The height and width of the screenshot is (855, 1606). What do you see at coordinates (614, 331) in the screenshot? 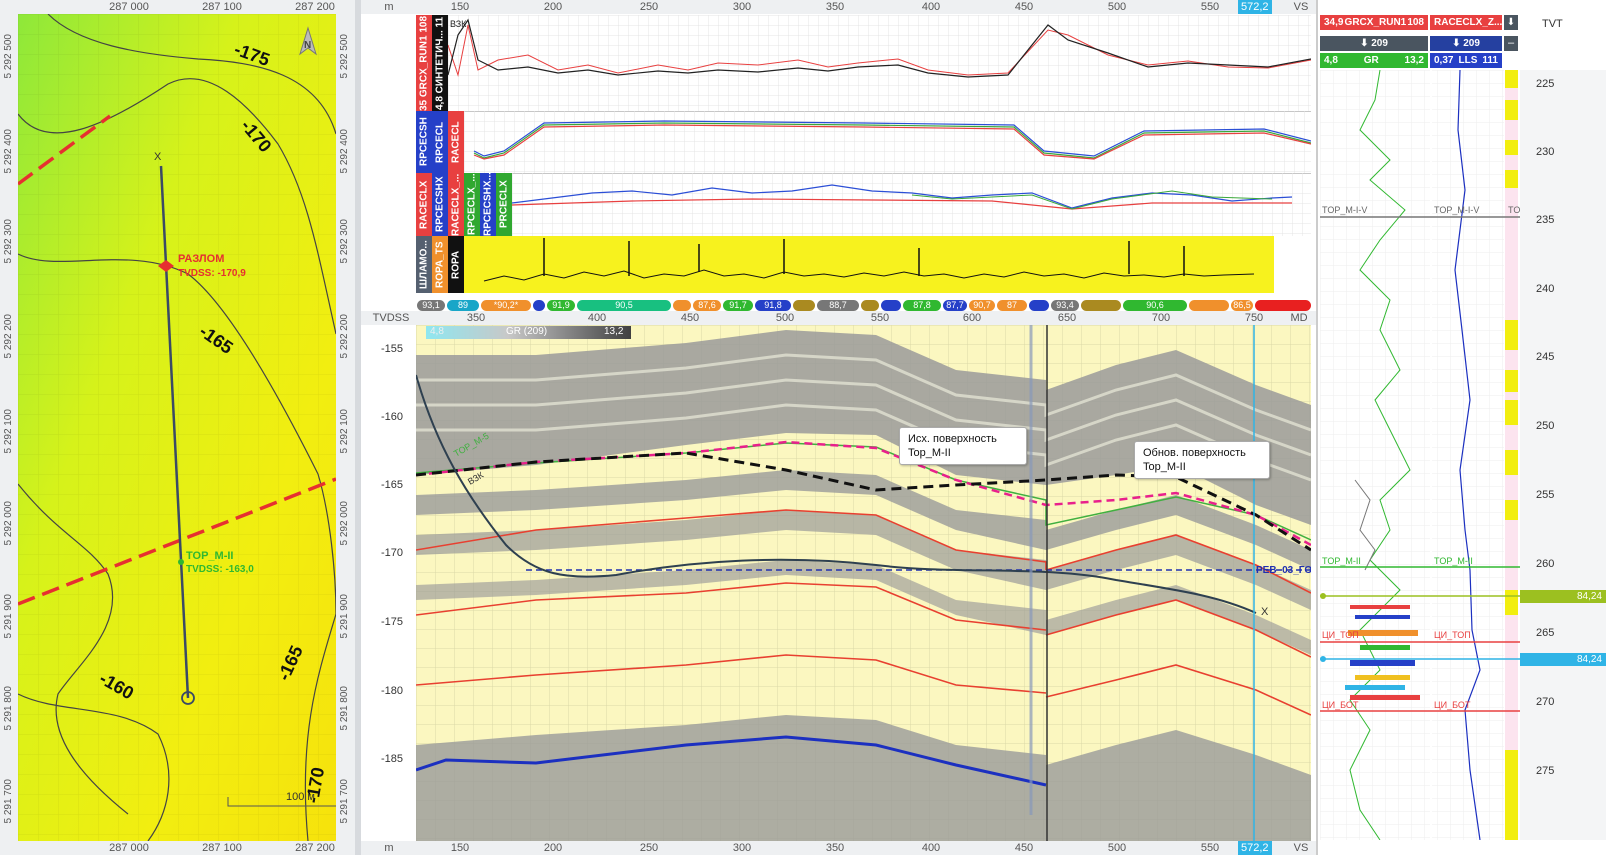
I see `gr-legend-max: 13,2` at bounding box center [614, 331].